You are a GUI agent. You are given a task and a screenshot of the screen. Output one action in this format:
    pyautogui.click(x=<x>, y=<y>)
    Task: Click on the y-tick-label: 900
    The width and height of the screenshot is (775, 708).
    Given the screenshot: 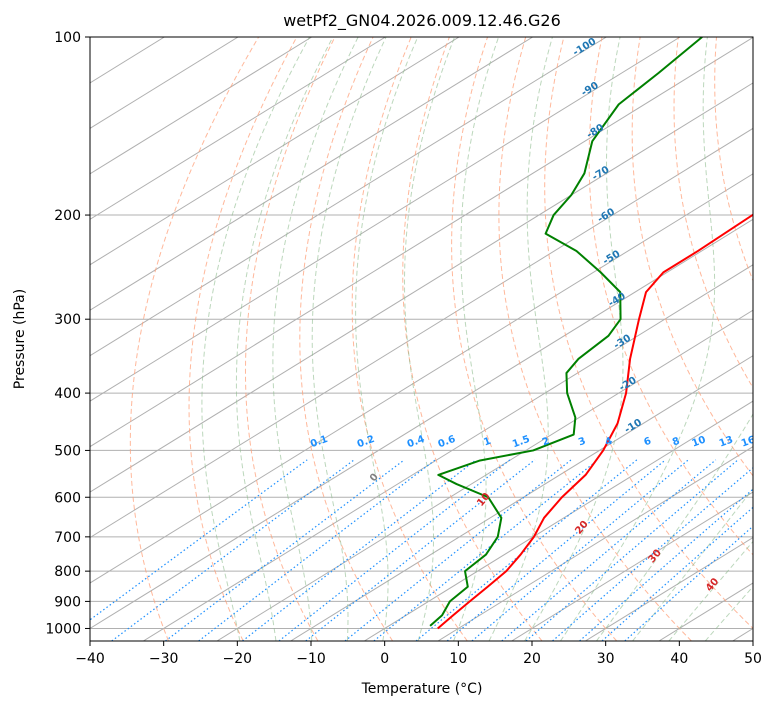 What is the action you would take?
    pyautogui.click(x=67, y=602)
    